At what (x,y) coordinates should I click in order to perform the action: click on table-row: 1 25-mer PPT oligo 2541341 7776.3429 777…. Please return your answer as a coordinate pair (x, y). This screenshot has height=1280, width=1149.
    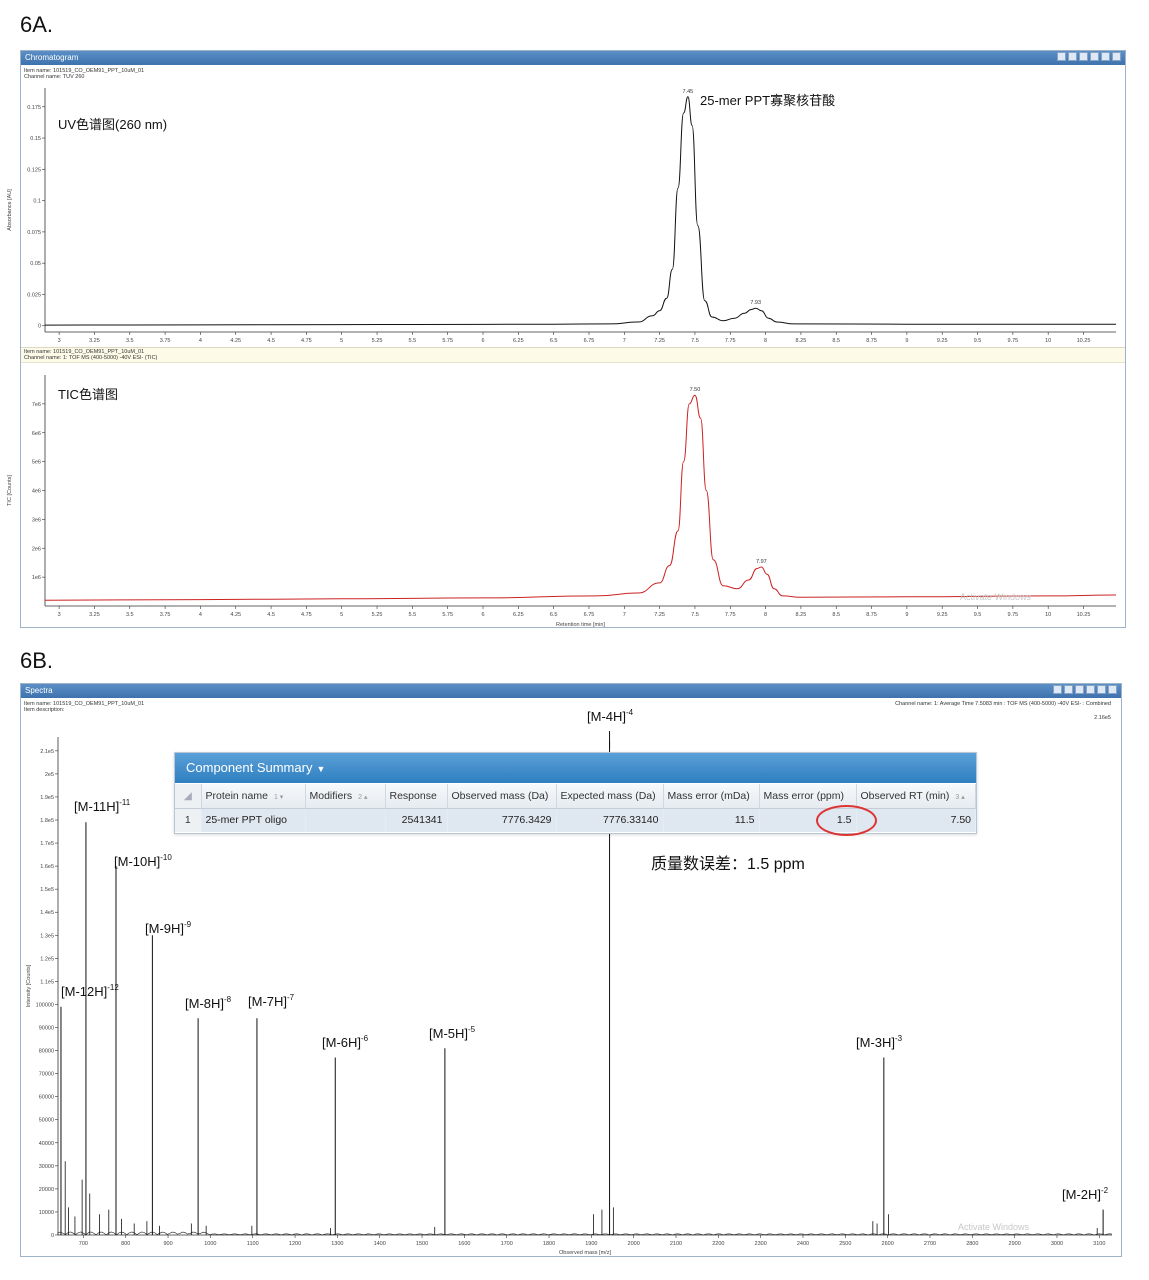
    Looking at the image, I should click on (575, 820).